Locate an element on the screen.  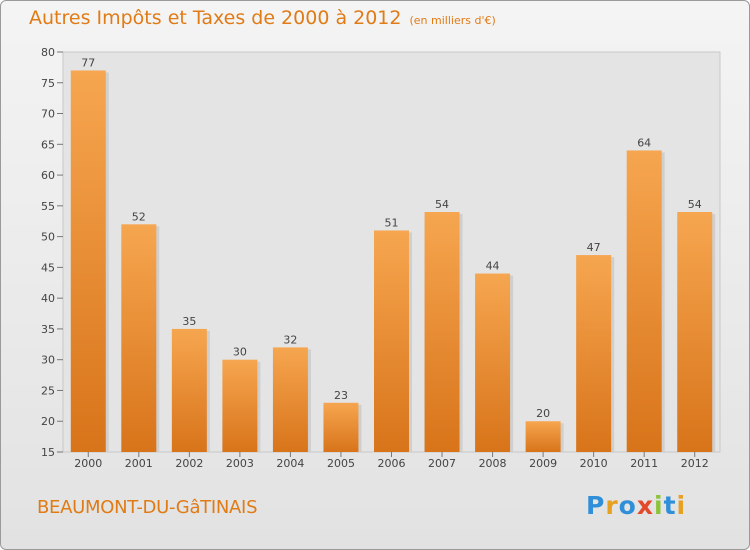
y-tick-label: 50 is located at coordinates (48, 237).